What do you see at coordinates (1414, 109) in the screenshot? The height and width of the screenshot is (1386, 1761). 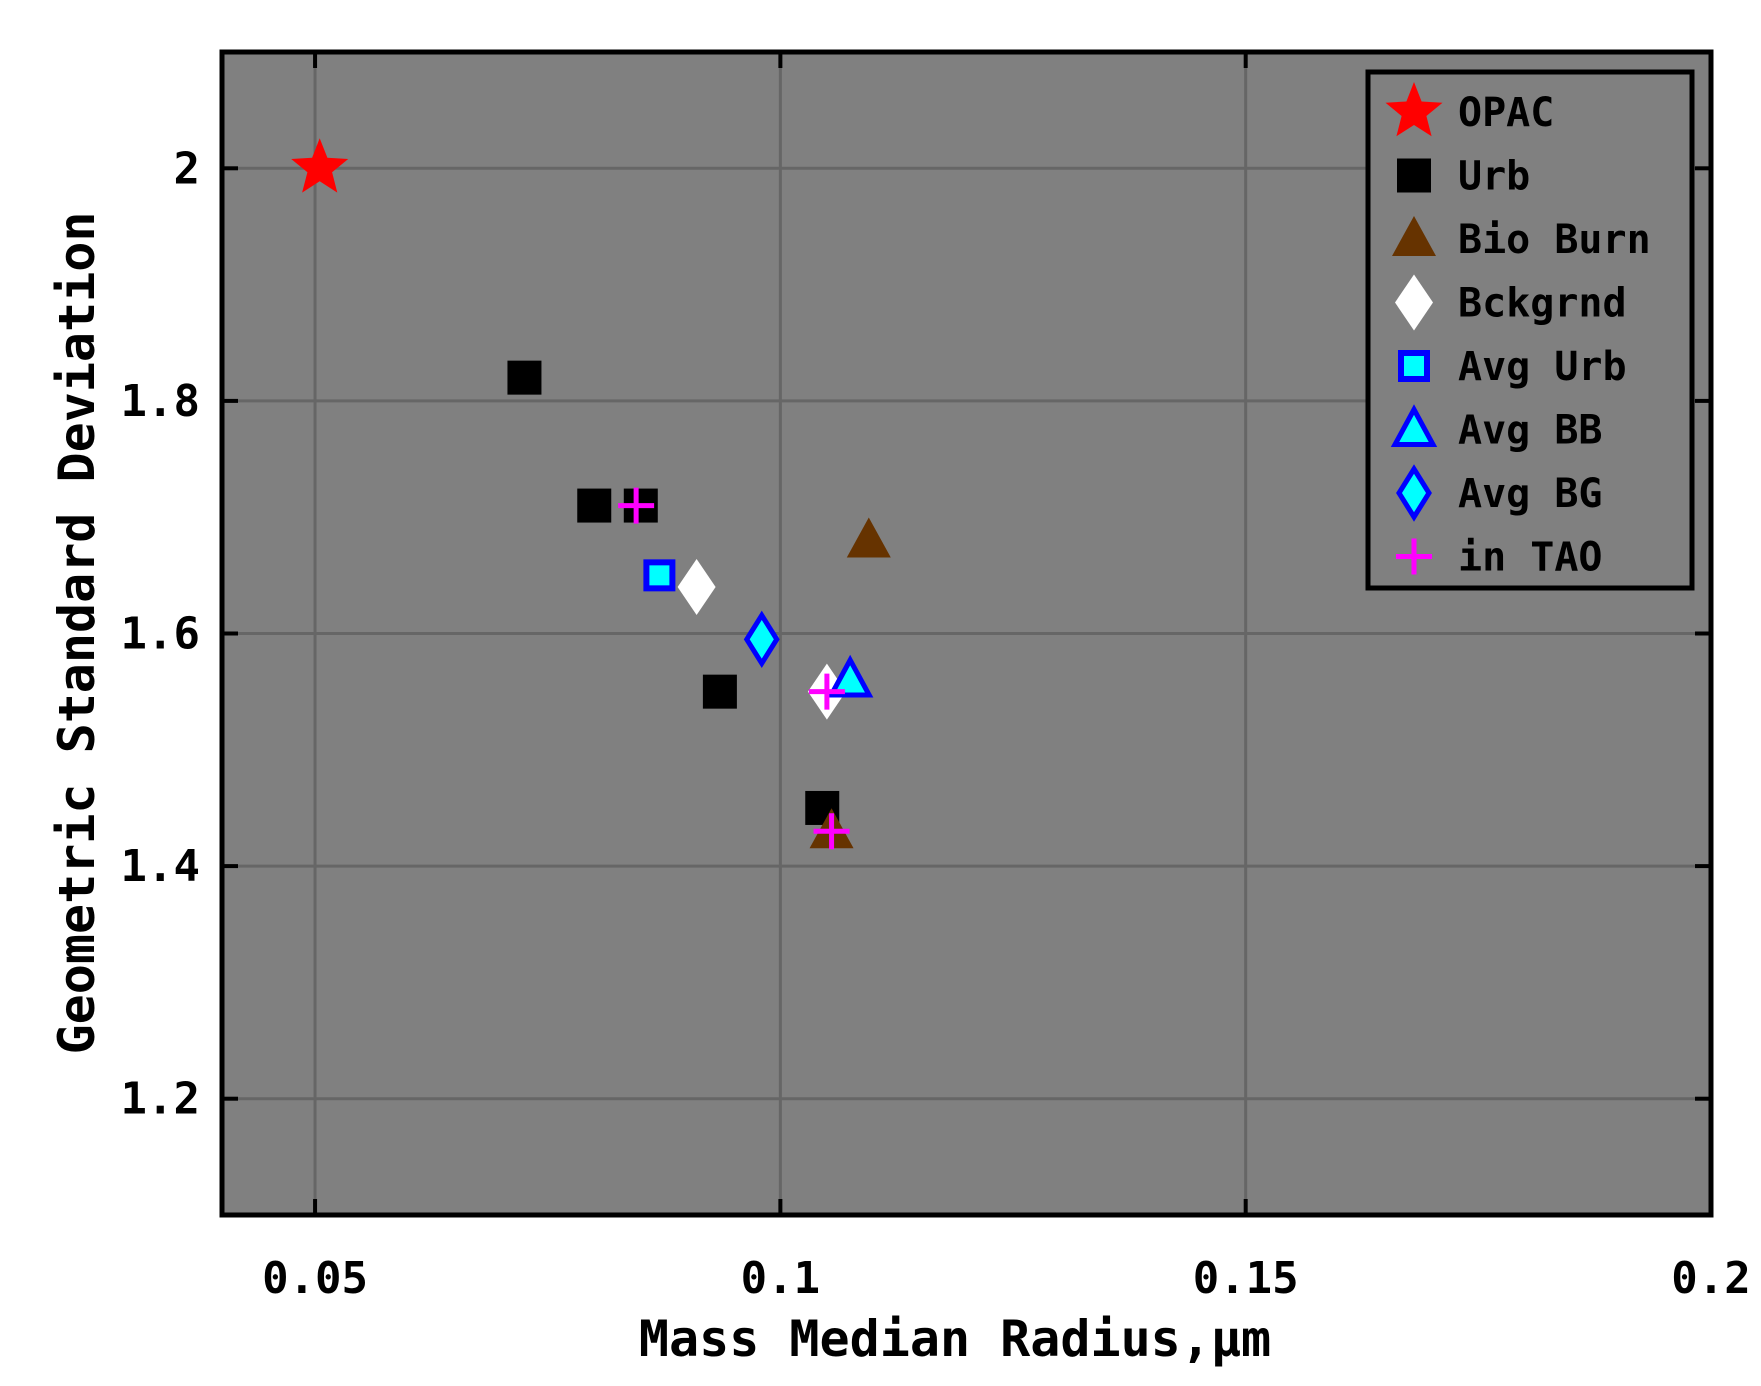 I see `legend-marker-opac` at bounding box center [1414, 109].